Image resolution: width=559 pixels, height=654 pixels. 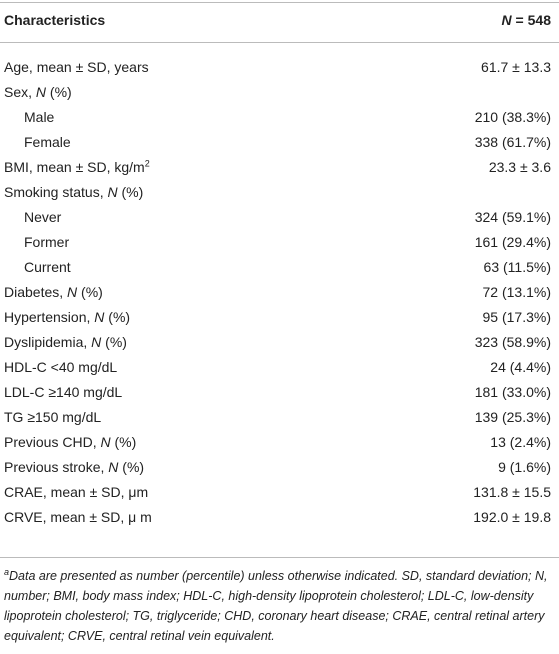 I want to click on table-row: Previous CHD, N (%) 13 (2.4%), so click(x=279, y=442).